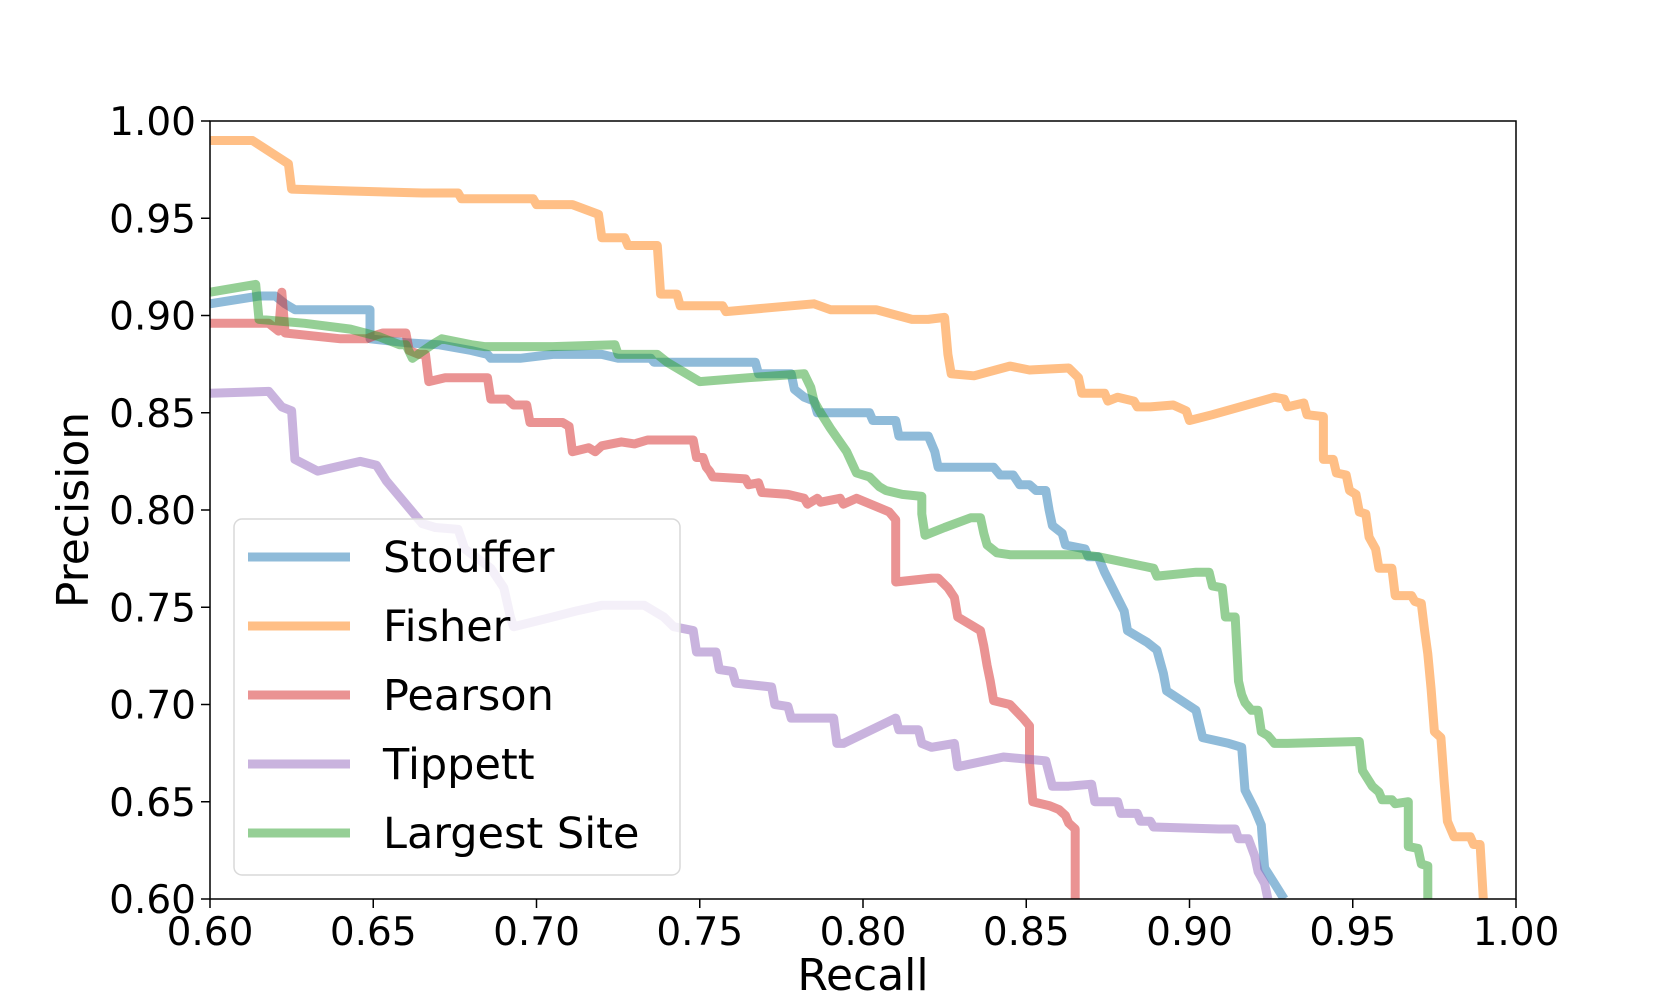  What do you see at coordinates (511, 834) in the screenshot?
I see `legend-label: Largest Site` at bounding box center [511, 834].